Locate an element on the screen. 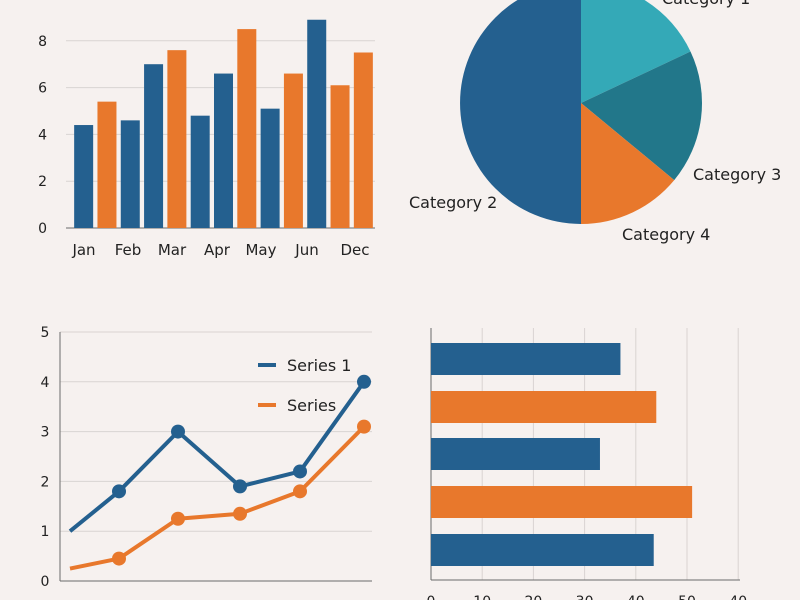  x-tick-label: 20 is located at coordinates (533, 597).